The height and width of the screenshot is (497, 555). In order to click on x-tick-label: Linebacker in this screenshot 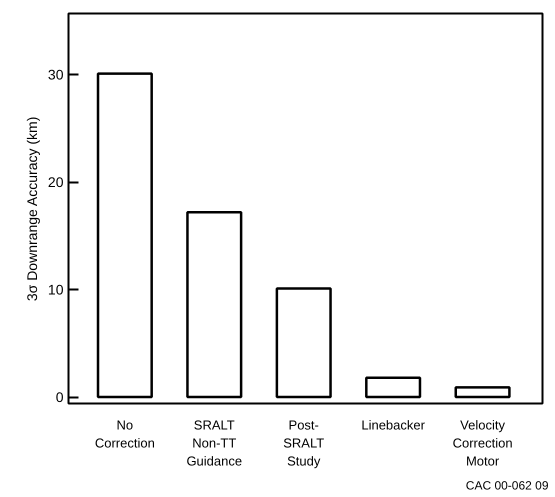, I will do `click(393, 425)`.